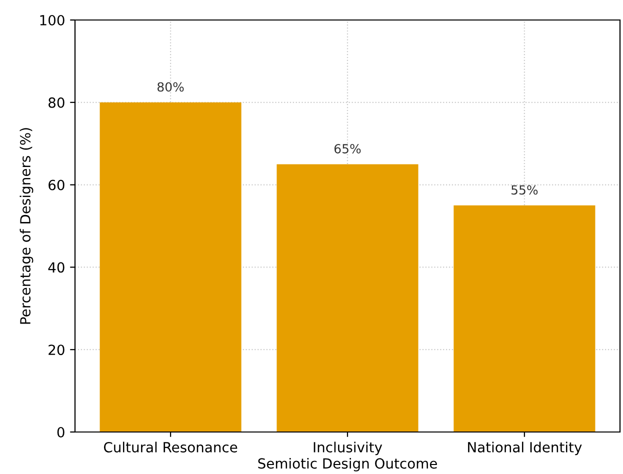 The width and height of the screenshot is (623, 474). I want to click on data-label: 55%, so click(525, 190).